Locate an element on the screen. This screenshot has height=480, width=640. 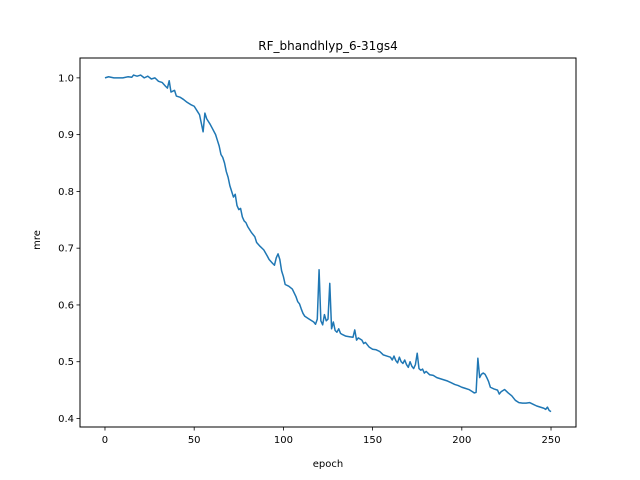
y-tick-label: 0.7 is located at coordinates (66, 249).